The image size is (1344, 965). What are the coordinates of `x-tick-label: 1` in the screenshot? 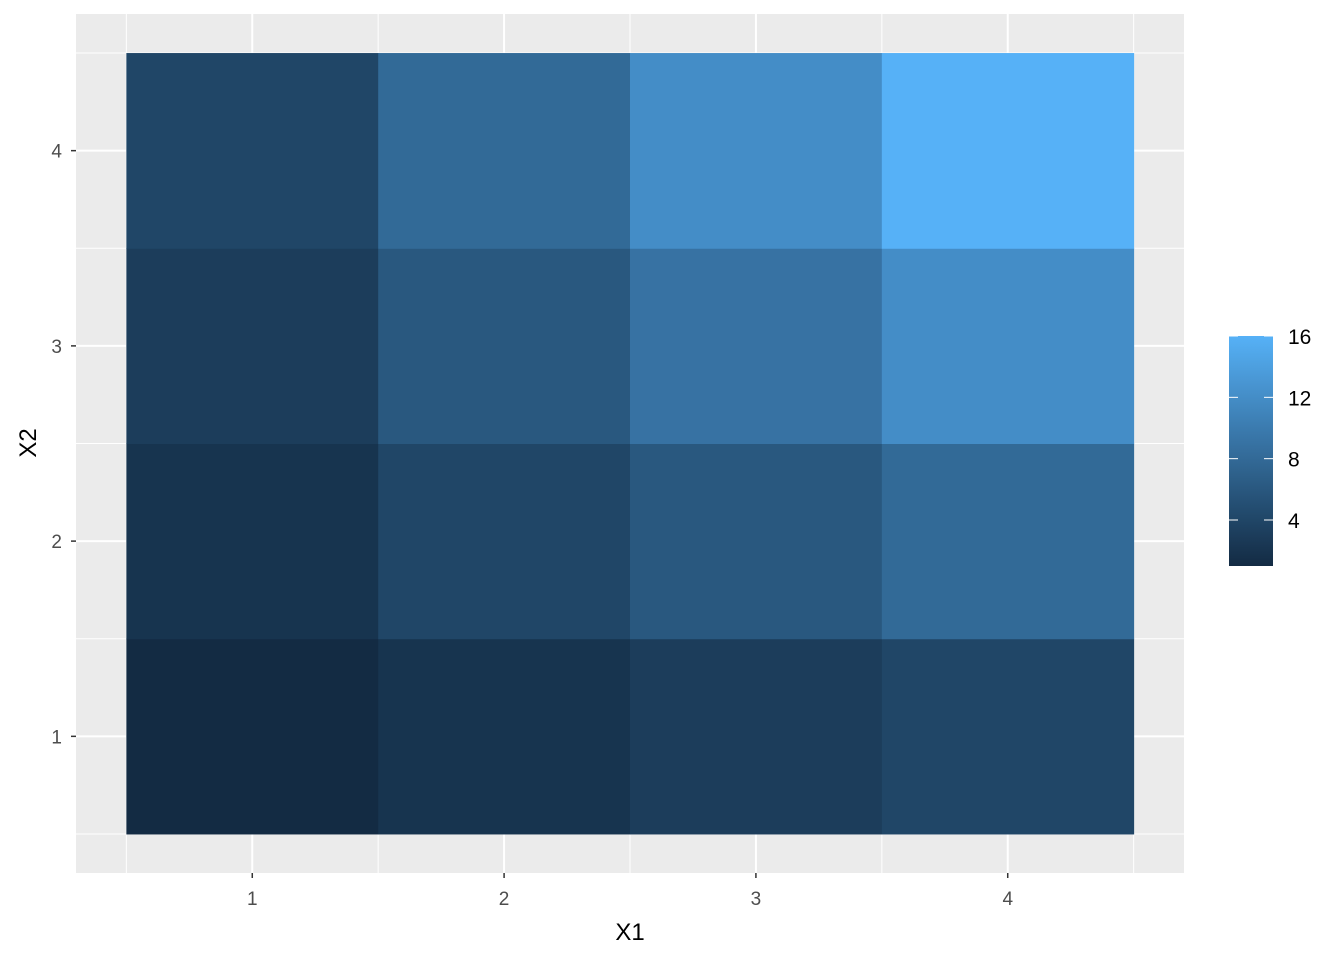 It's located at (252, 899).